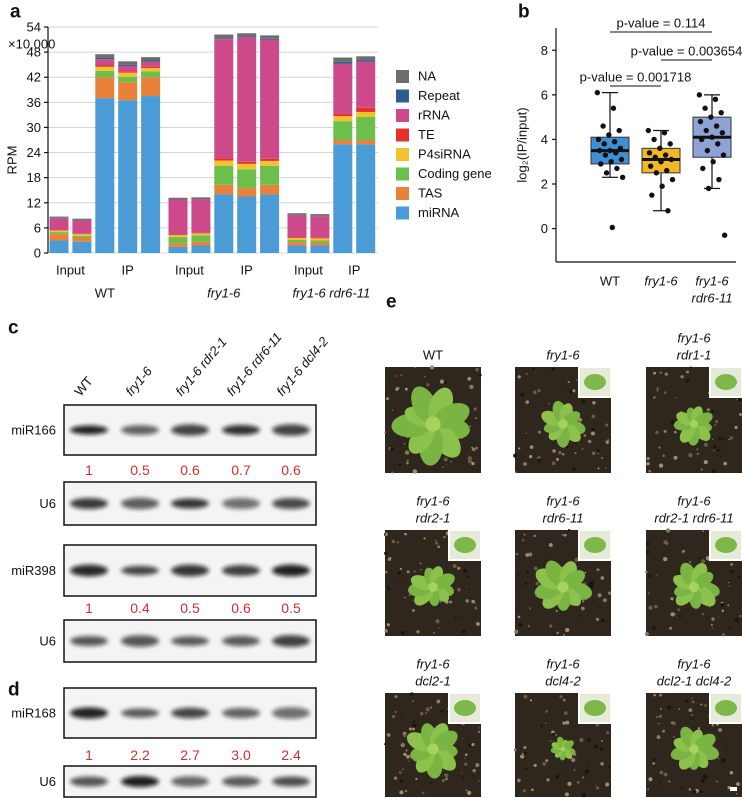 The image size is (742, 798). What do you see at coordinates (89, 755) in the screenshot?
I see `quantification: 1` at bounding box center [89, 755].